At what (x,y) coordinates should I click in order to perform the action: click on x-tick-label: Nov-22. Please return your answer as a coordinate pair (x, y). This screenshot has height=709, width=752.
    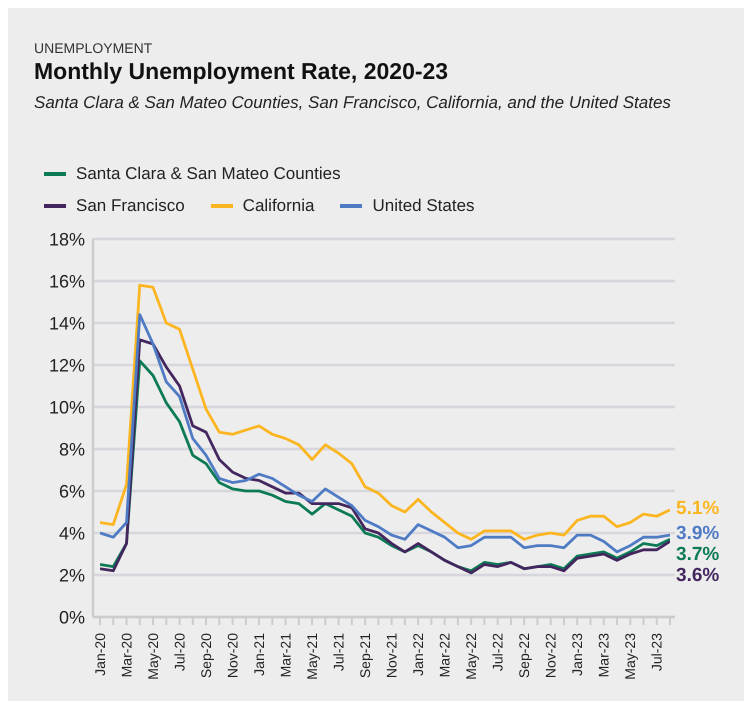
    Looking at the image, I should click on (550, 655).